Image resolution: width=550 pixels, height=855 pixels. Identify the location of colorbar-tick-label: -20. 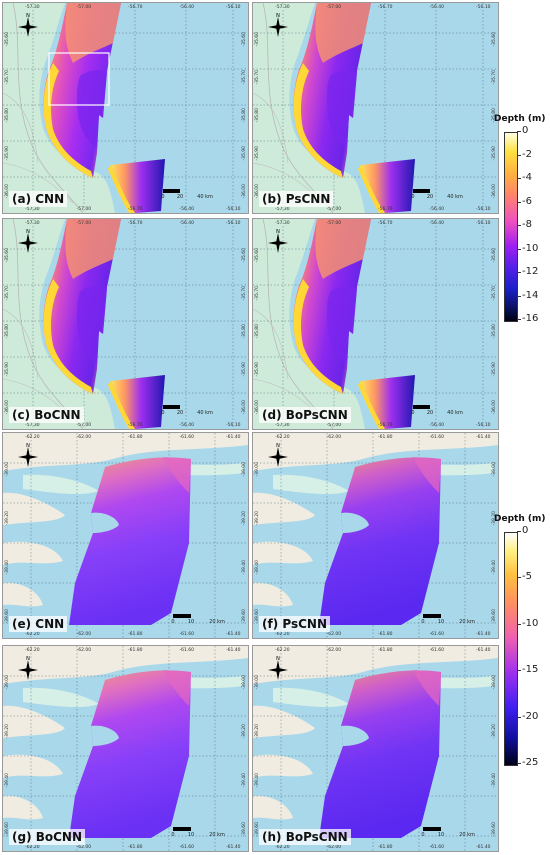
(527, 716).